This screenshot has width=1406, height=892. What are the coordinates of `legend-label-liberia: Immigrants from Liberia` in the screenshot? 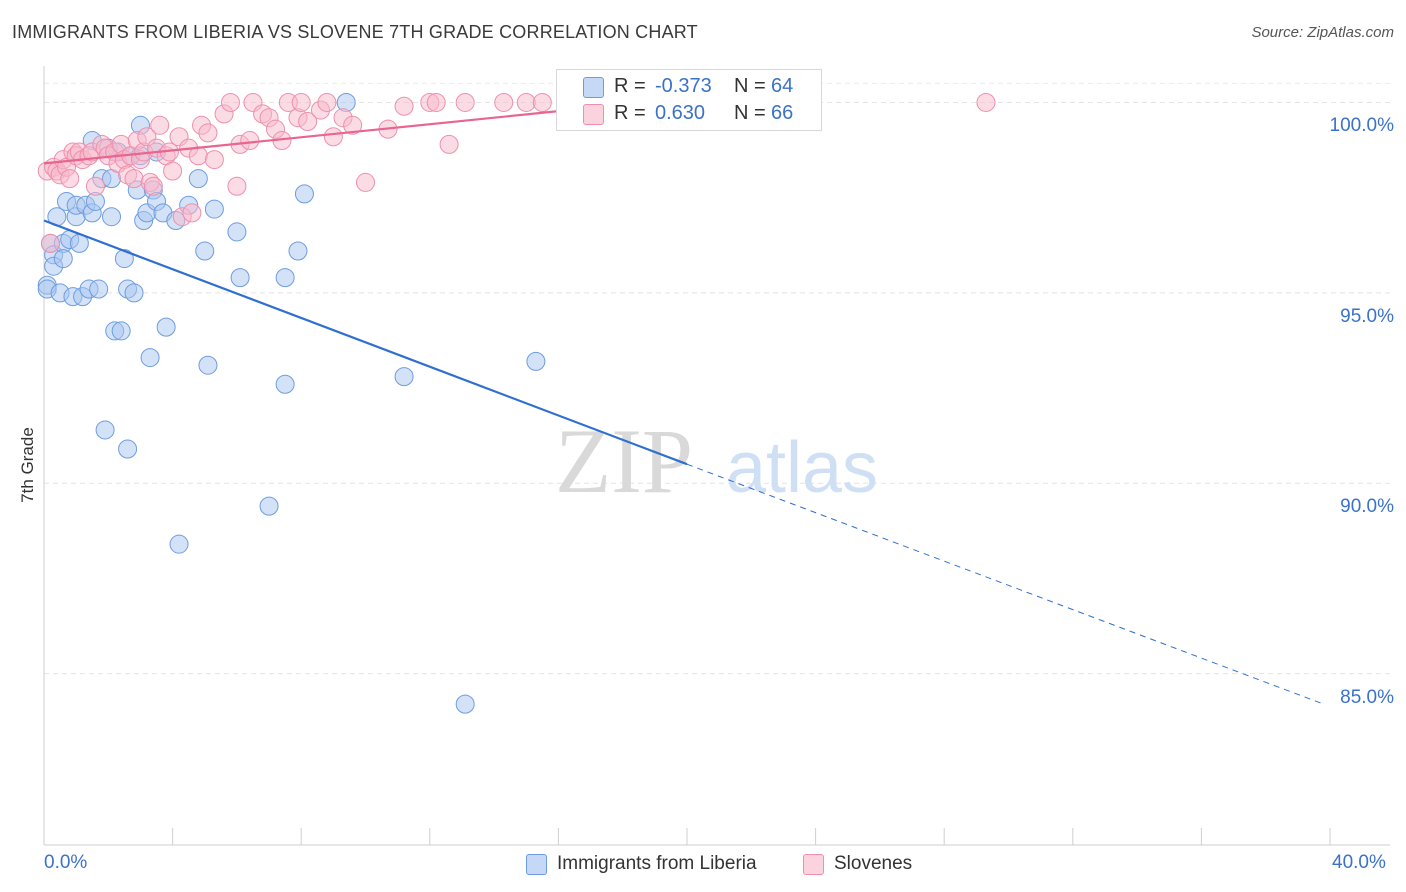 It's located at (657, 863).